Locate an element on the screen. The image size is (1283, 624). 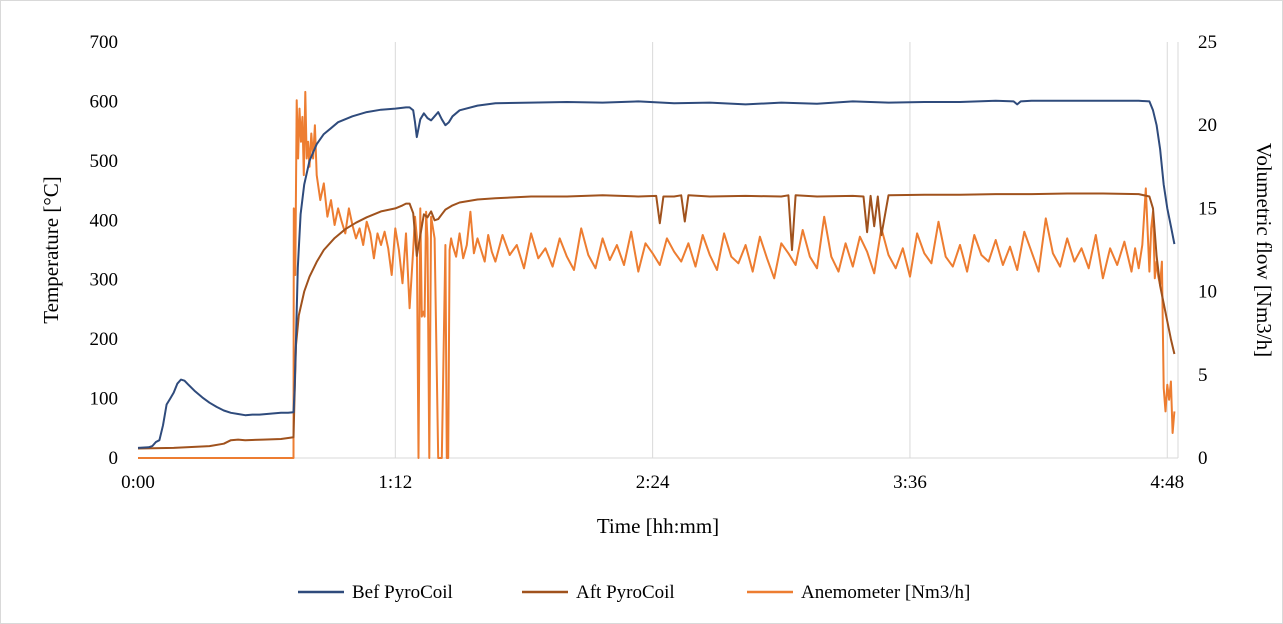
y-axis-title-left: Temperature [°C] is located at coordinates (51, 249).